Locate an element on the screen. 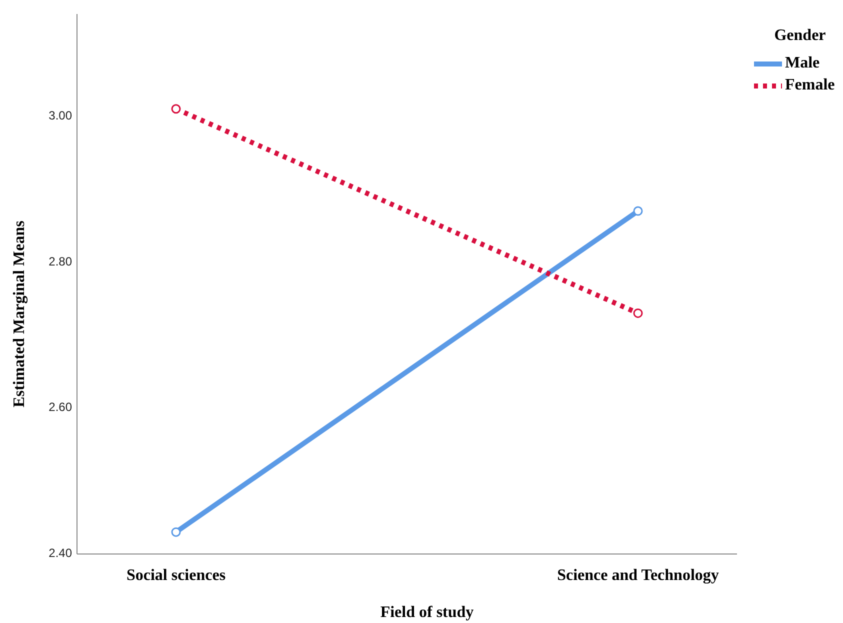 Image resolution: width=843 pixels, height=623 pixels. y-tick-label: 2.60 is located at coordinates (60, 407).